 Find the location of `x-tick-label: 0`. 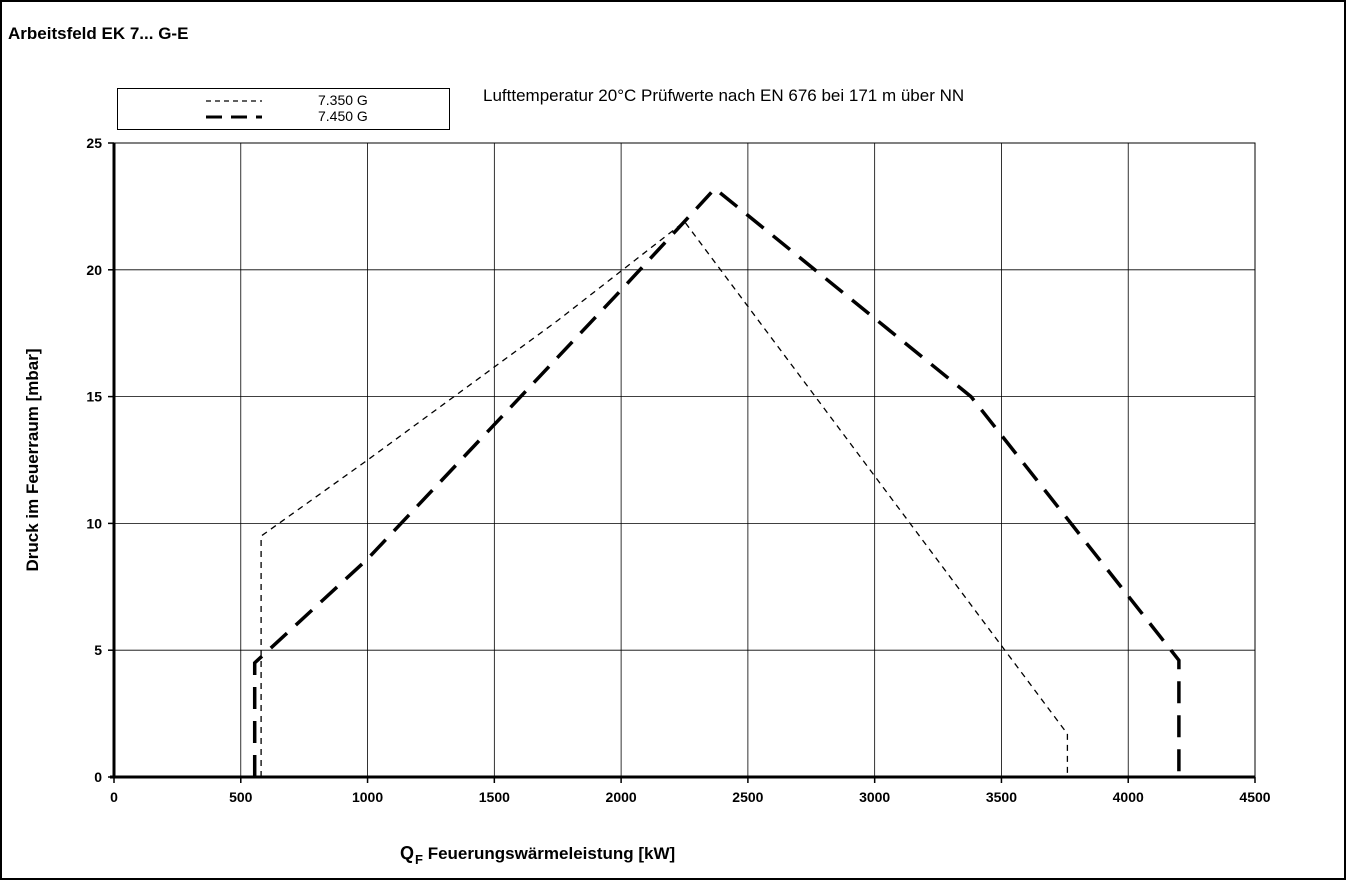

x-tick-label: 0 is located at coordinates (114, 797).